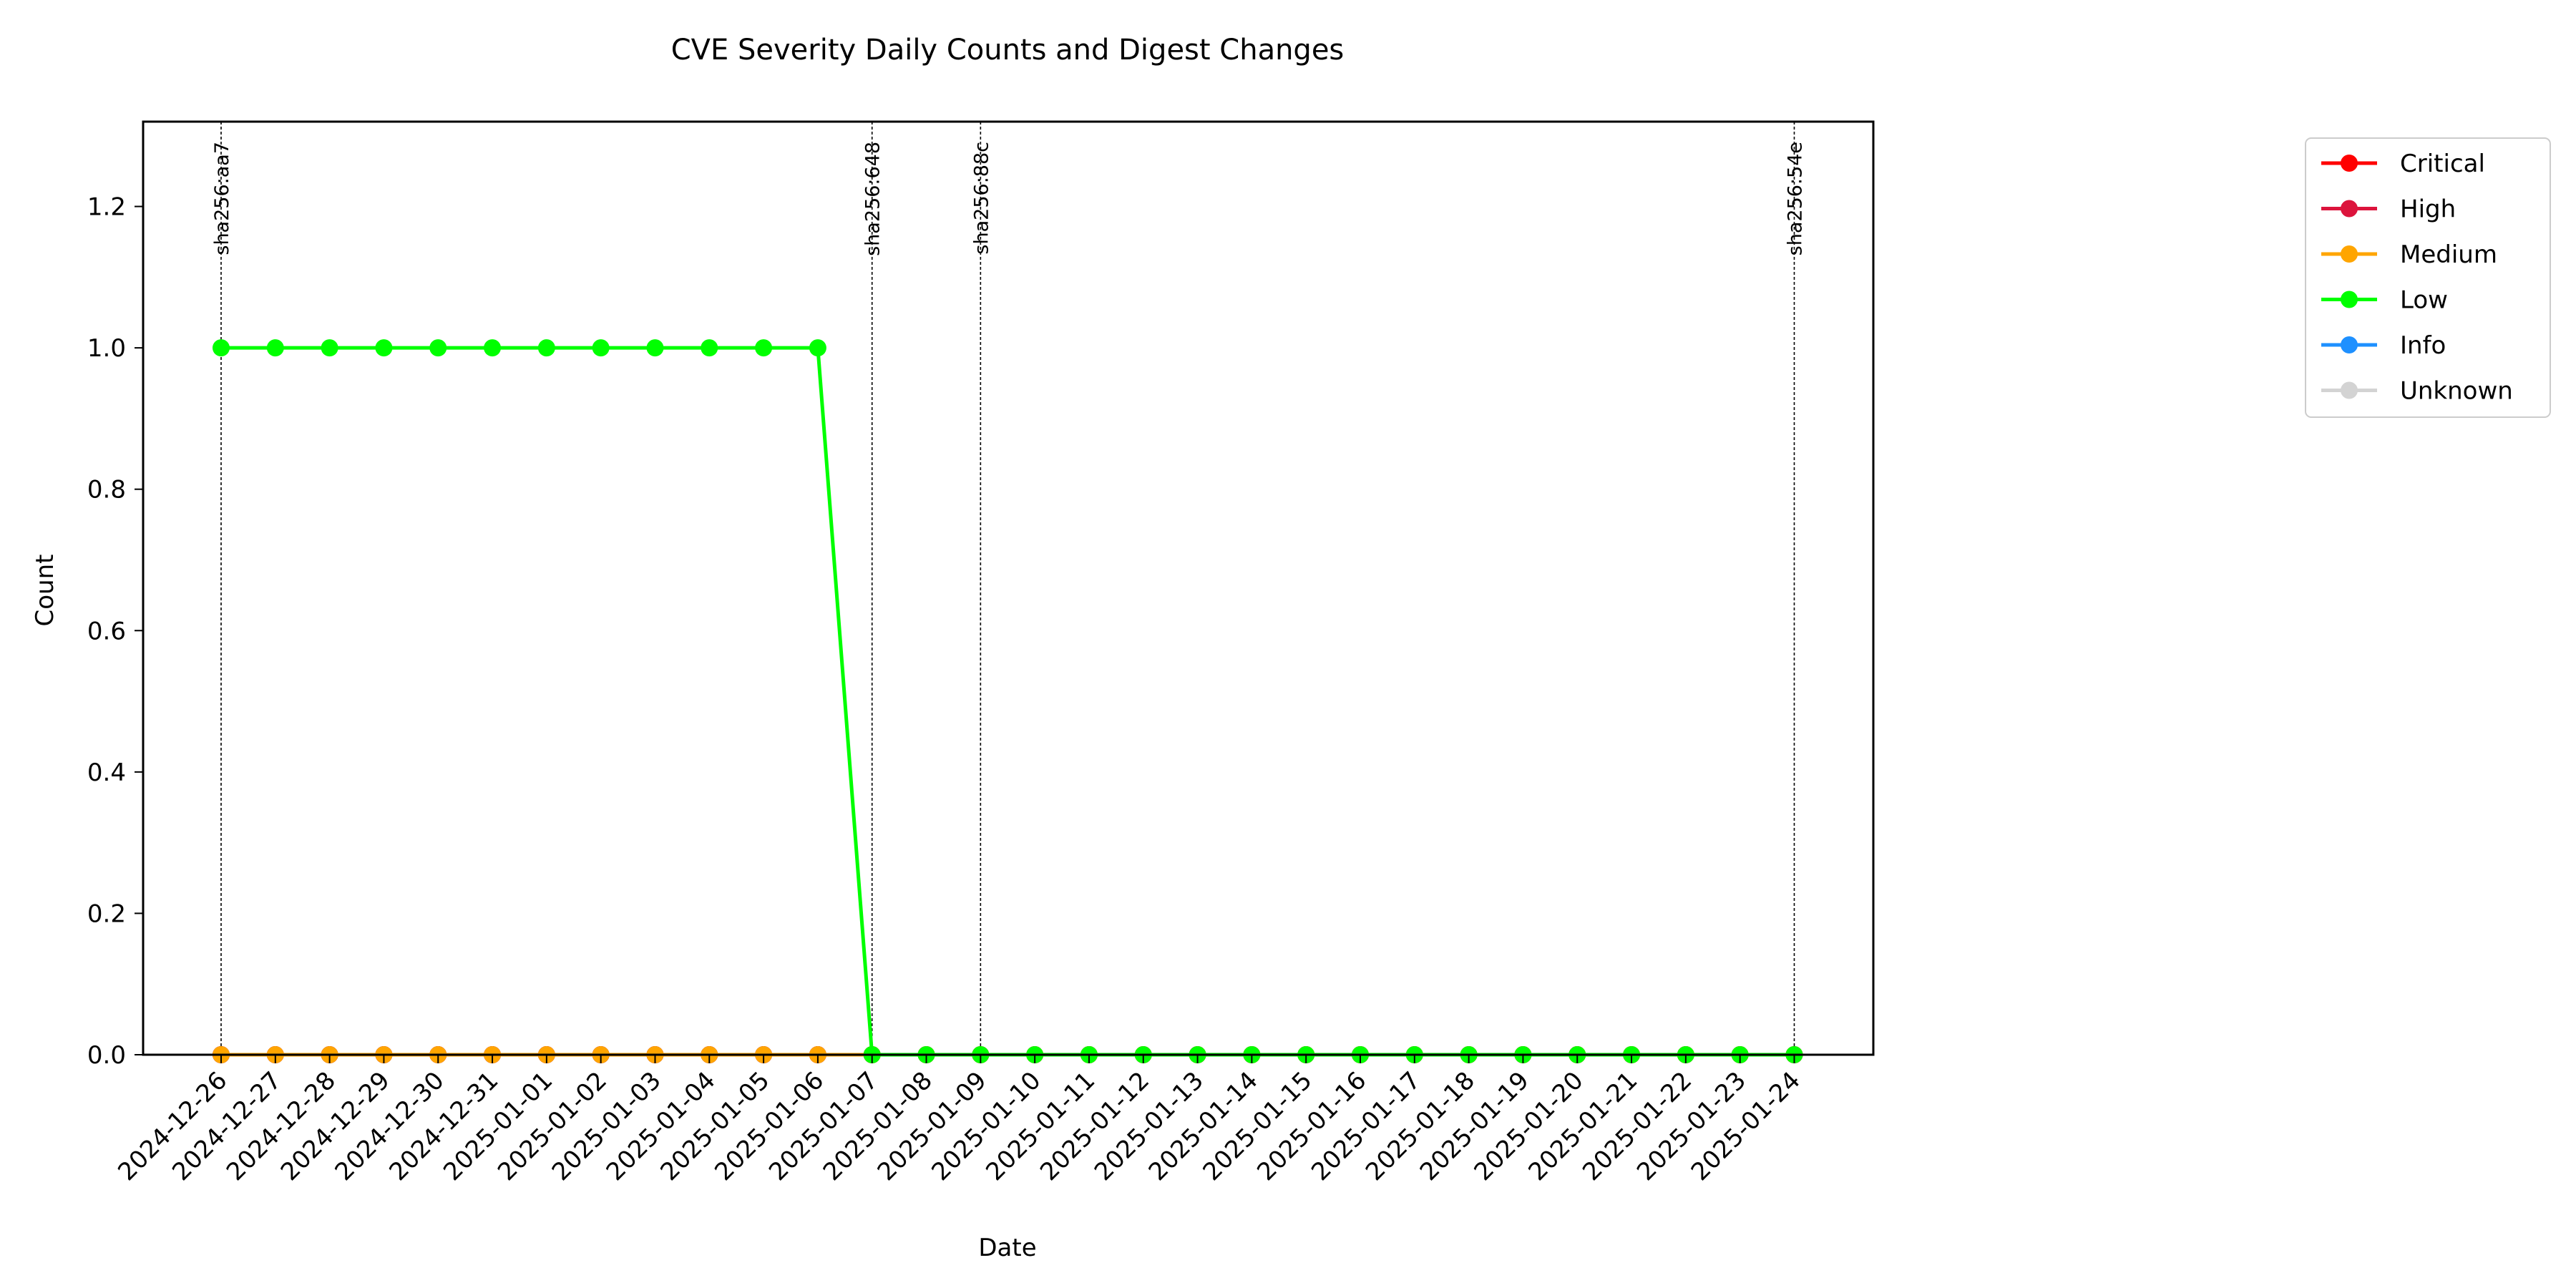 This screenshot has height=1288, width=2576. I want to click on legend-box, so click(2428, 277).